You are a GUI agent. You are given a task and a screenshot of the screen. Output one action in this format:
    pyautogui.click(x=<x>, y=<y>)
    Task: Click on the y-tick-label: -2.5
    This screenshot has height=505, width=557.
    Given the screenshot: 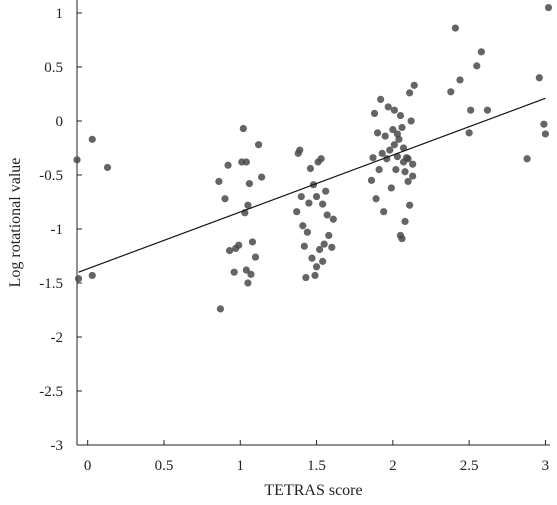 What is the action you would take?
    pyautogui.click(x=51, y=392)
    